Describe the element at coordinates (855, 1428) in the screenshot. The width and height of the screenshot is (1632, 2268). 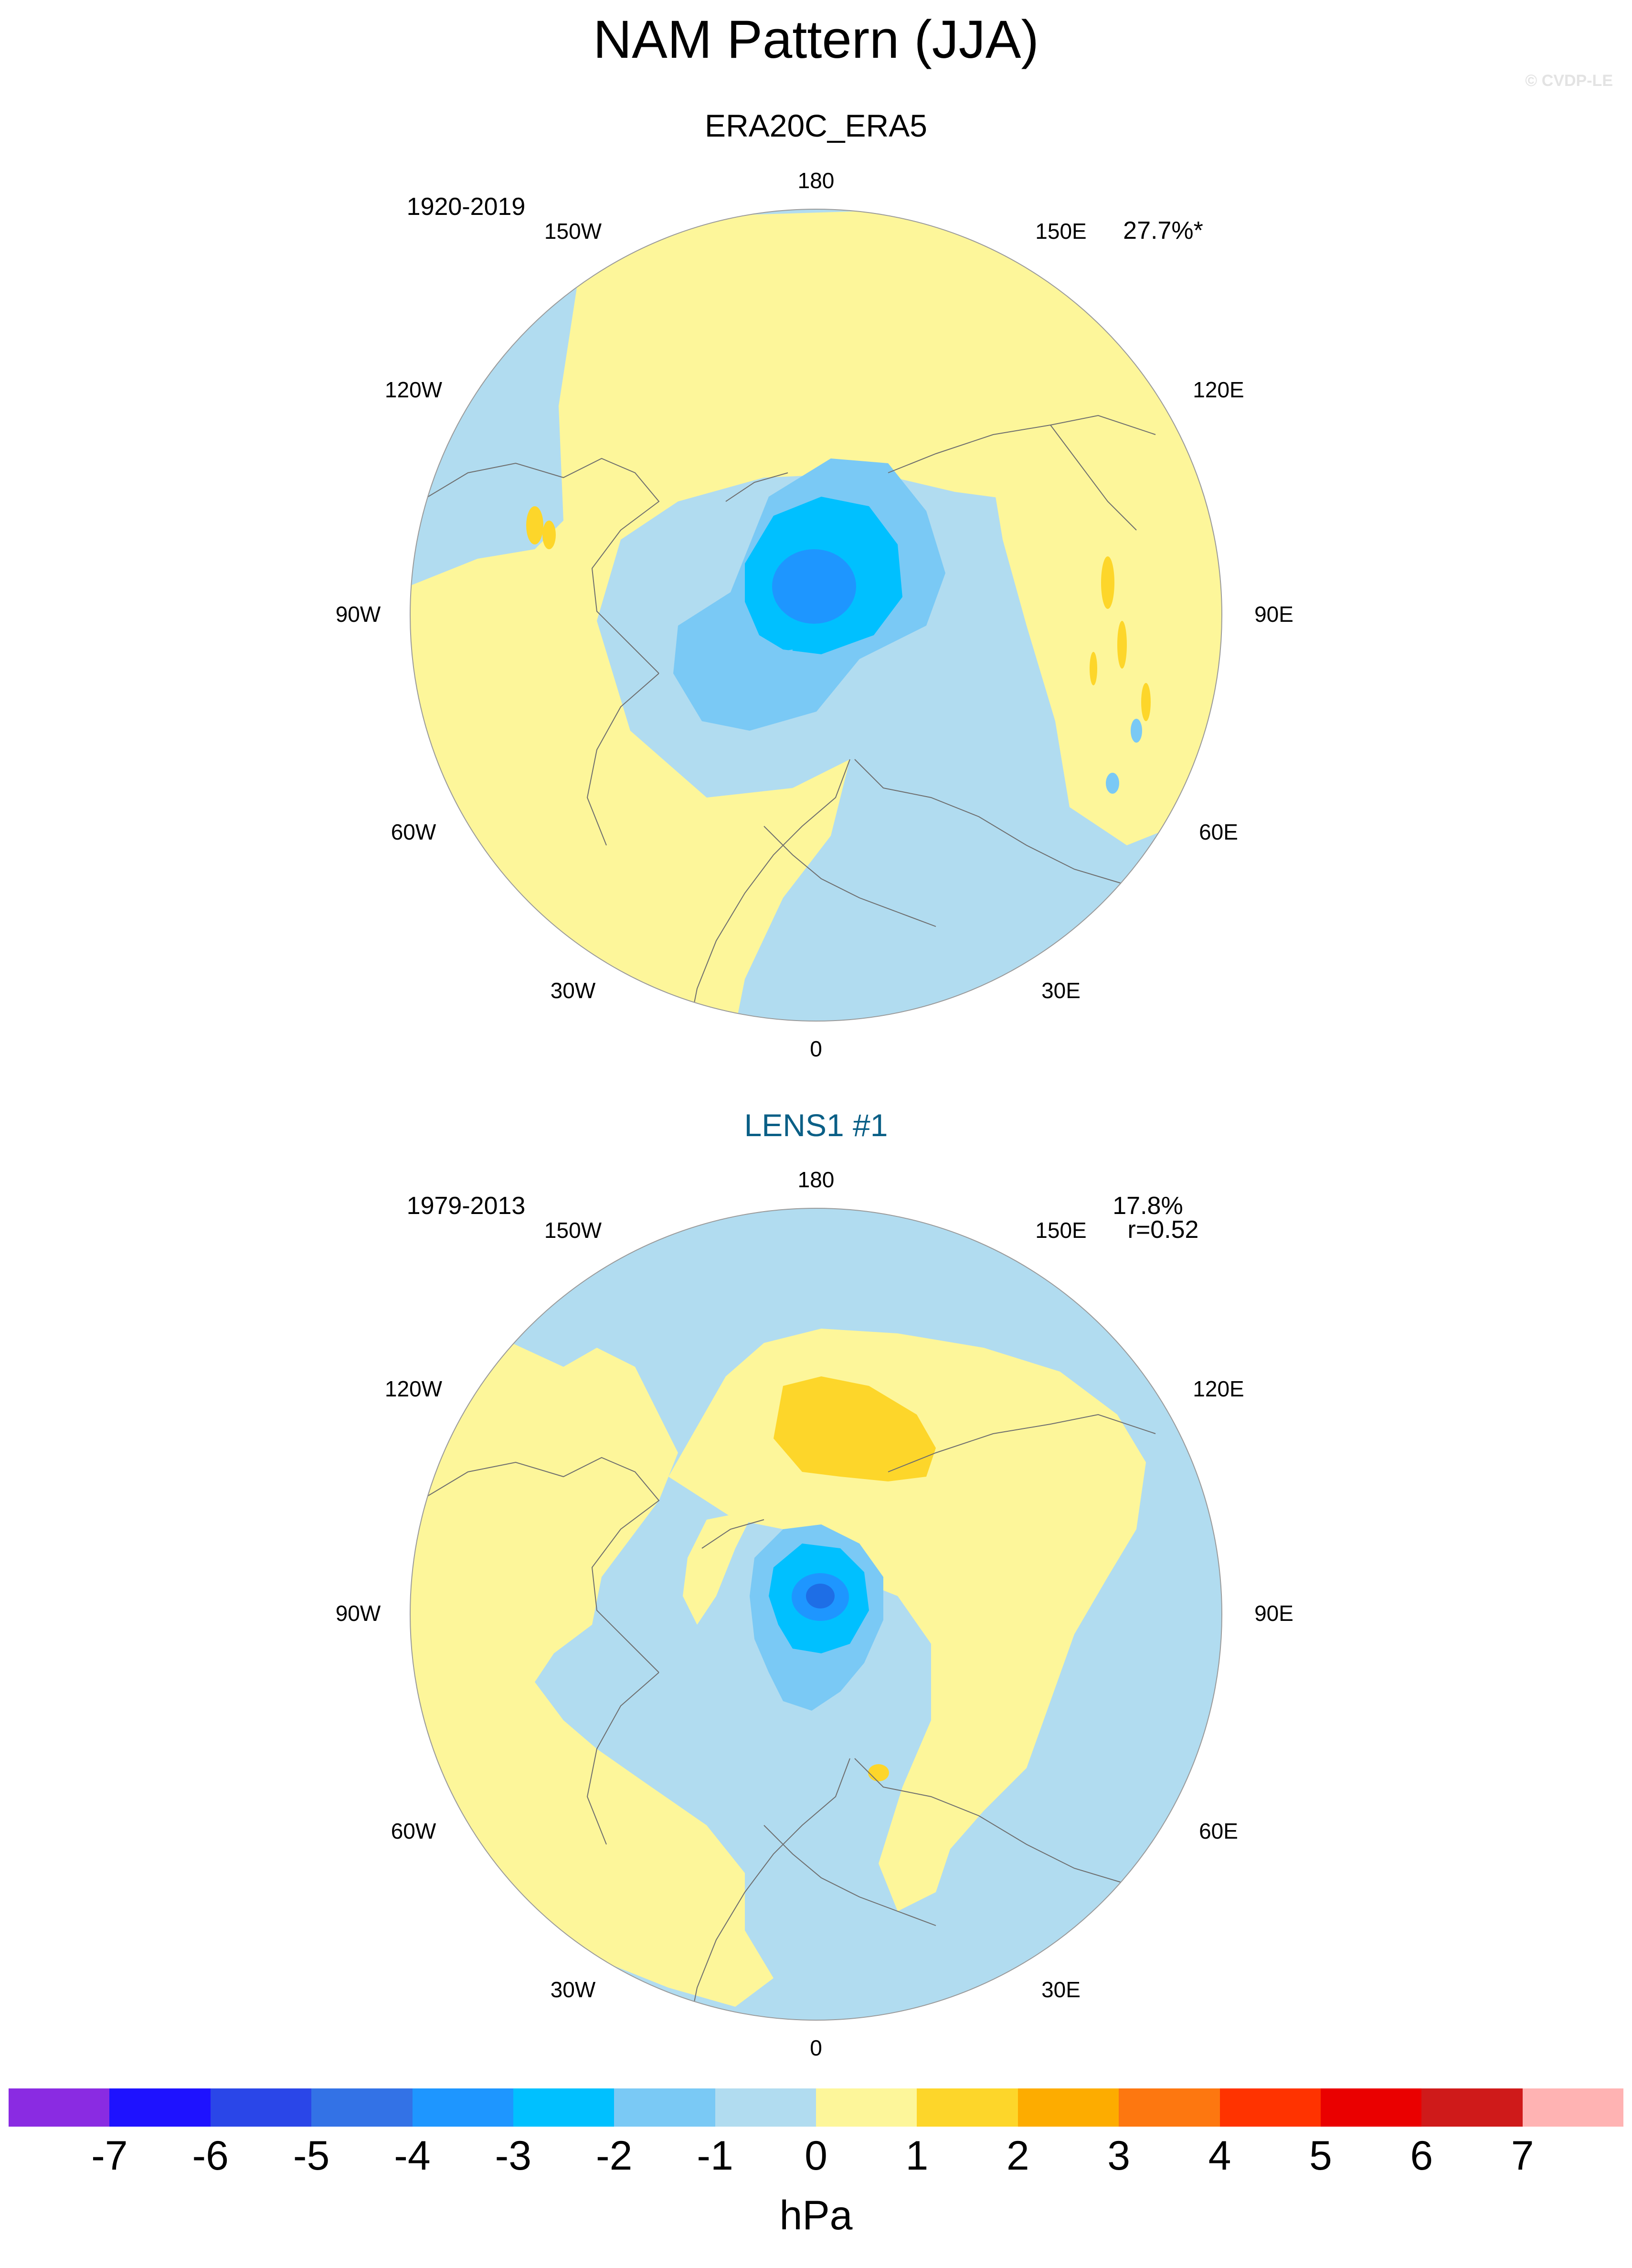
I see `panel-2-positive-max` at that location.